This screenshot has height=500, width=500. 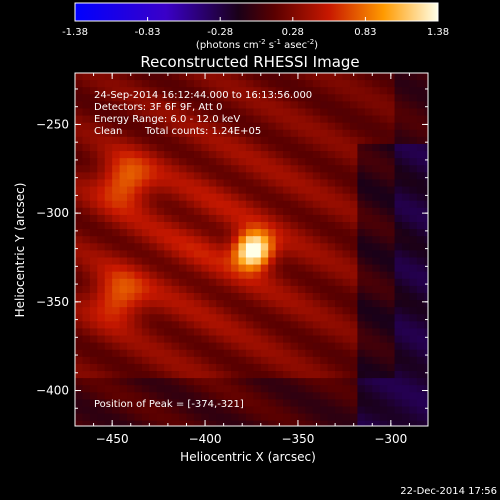 I want to click on footer-timestamp: 22-Dec-2014 17:56, so click(x=448, y=491).